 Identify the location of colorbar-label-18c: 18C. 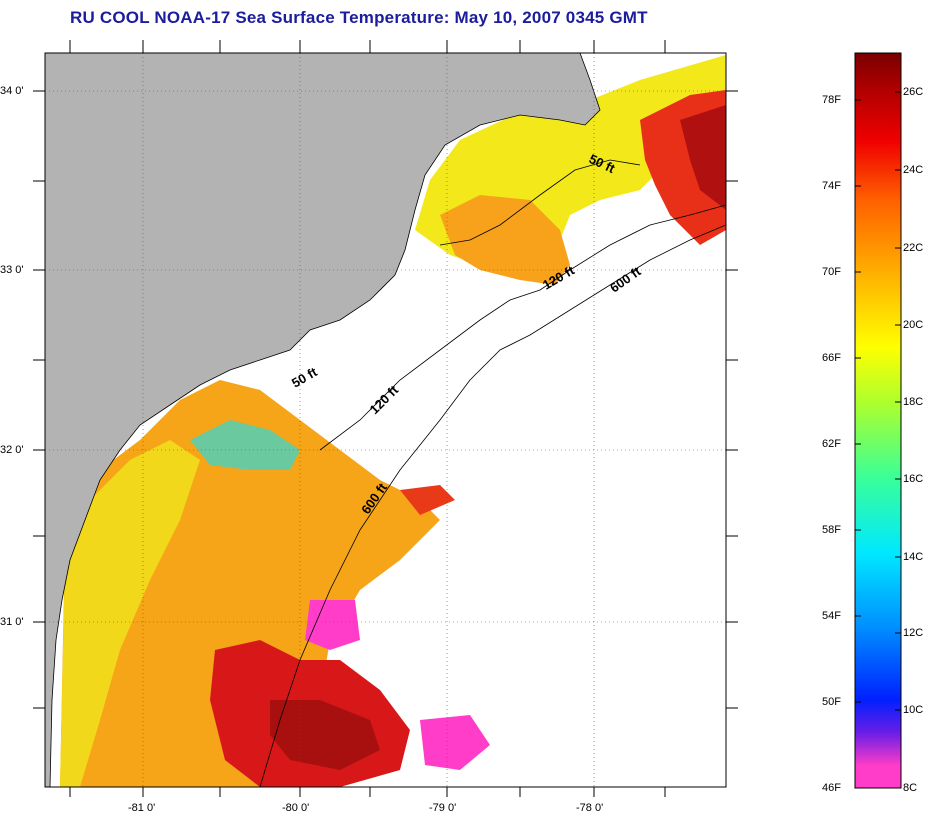
(913, 402).